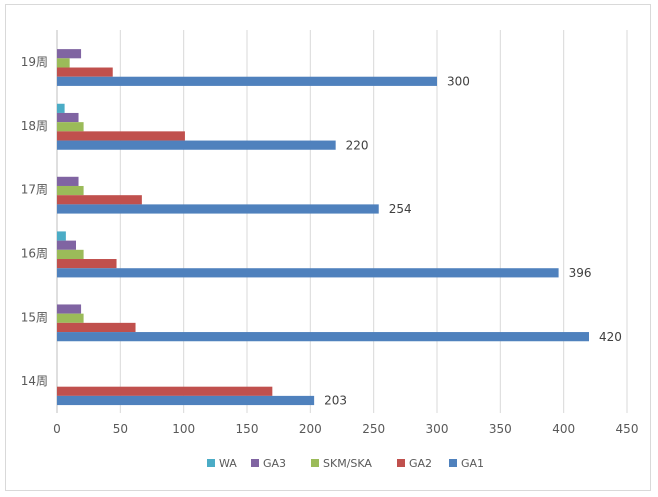 This screenshot has height=497, width=658. I want to click on data-label: 254, so click(400, 209).